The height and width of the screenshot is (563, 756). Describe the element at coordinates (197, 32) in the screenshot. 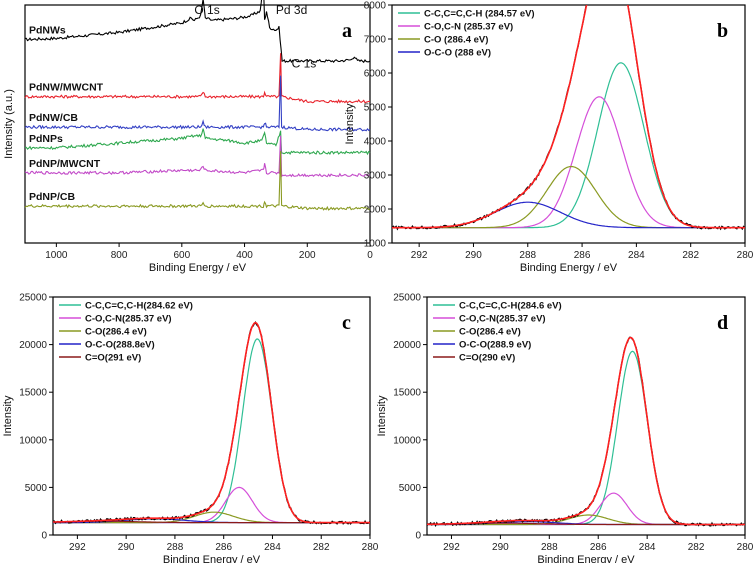

I see `series-line-pdnws` at that location.